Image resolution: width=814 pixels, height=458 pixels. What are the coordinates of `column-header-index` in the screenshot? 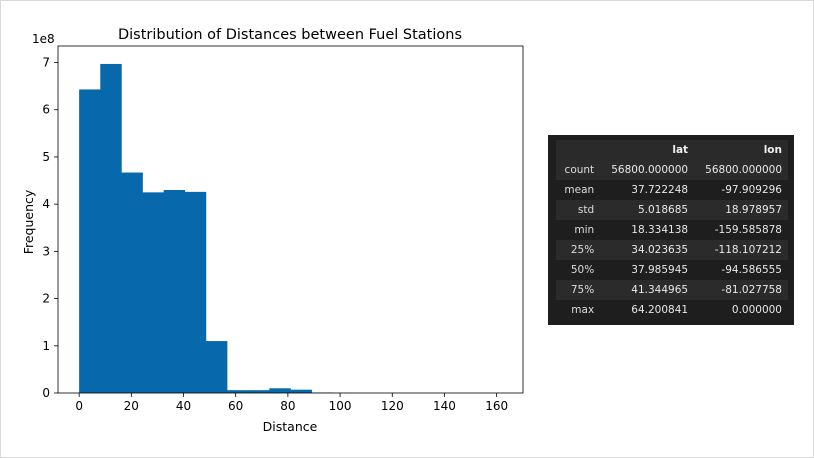 It's located at (578, 150).